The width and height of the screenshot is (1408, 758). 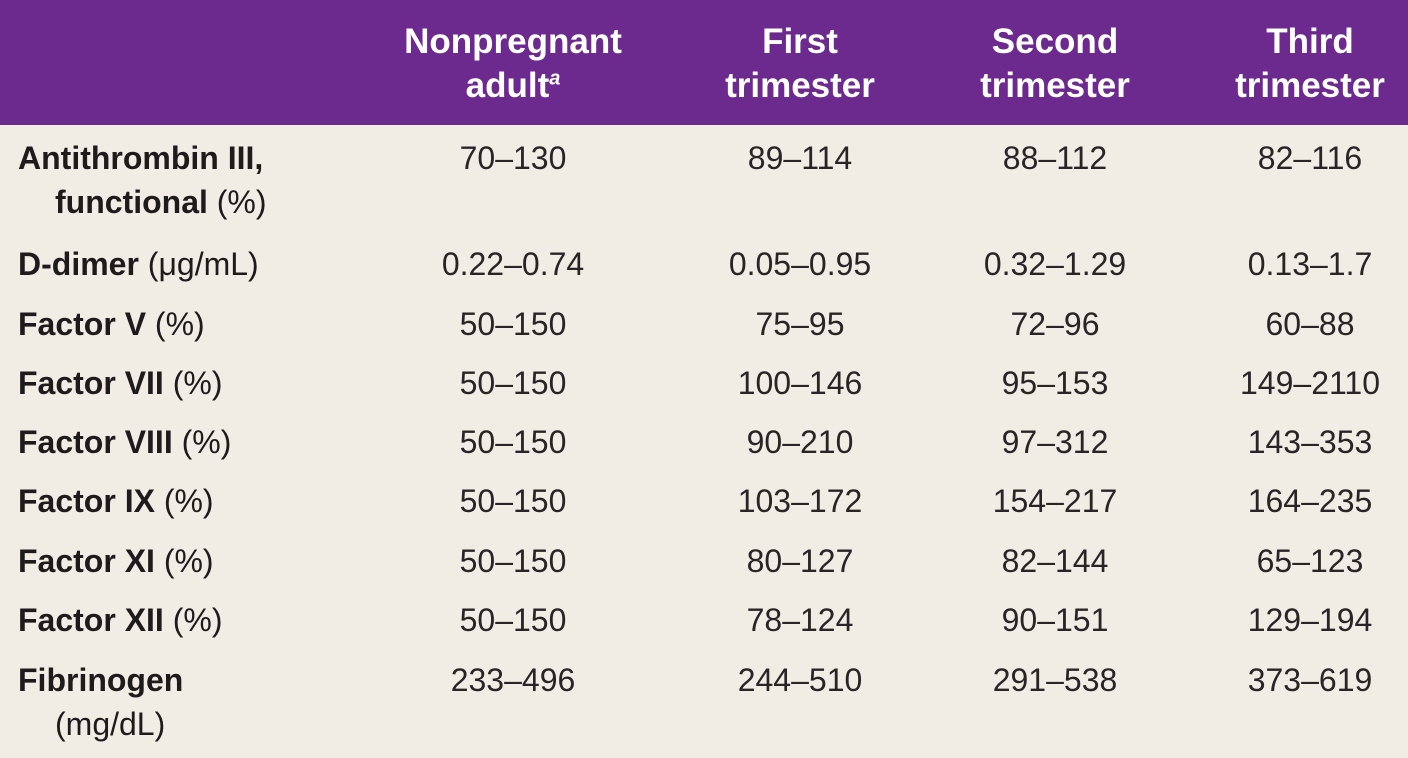 What do you see at coordinates (1310, 561) in the screenshot?
I see `cell-third-trimester: 65–123` at bounding box center [1310, 561].